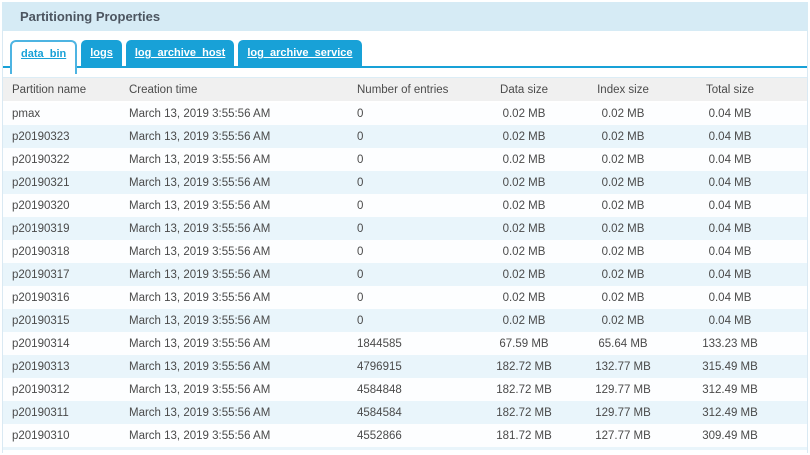  I want to click on tab-log-archive-host: log_archive_host, so click(180, 53).